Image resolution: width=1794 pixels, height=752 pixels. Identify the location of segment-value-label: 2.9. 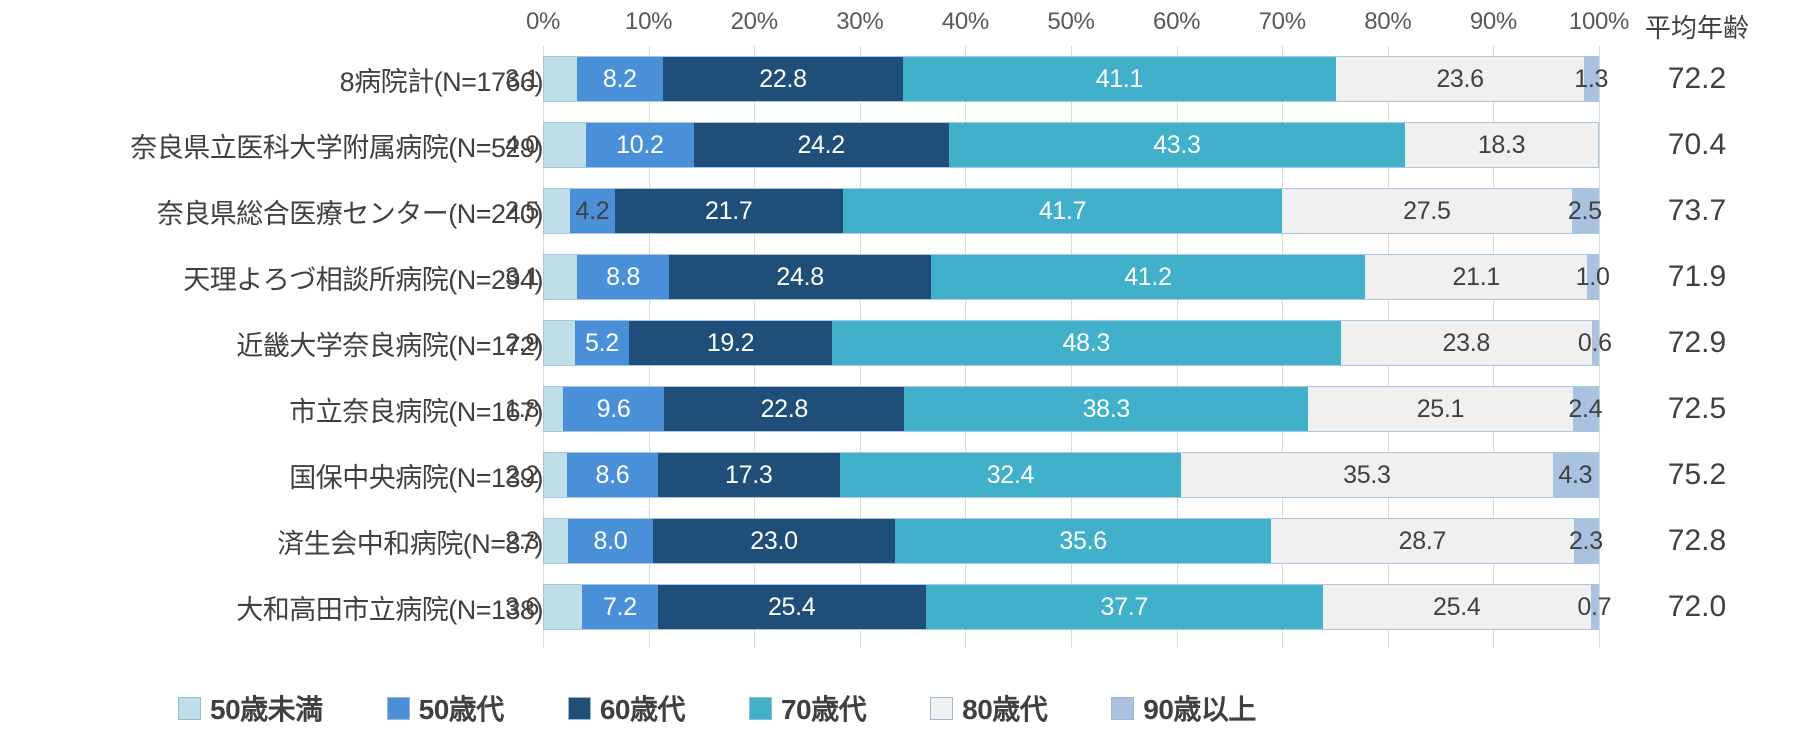
(522, 342).